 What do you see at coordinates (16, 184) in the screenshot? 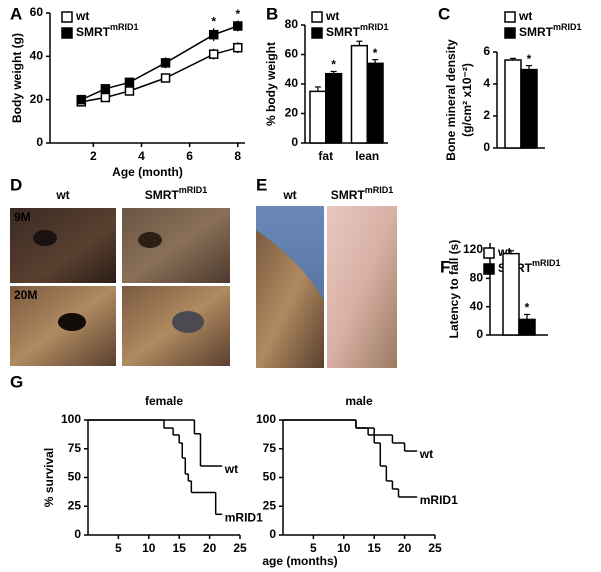
I see `panel-letter: D` at bounding box center [16, 184].